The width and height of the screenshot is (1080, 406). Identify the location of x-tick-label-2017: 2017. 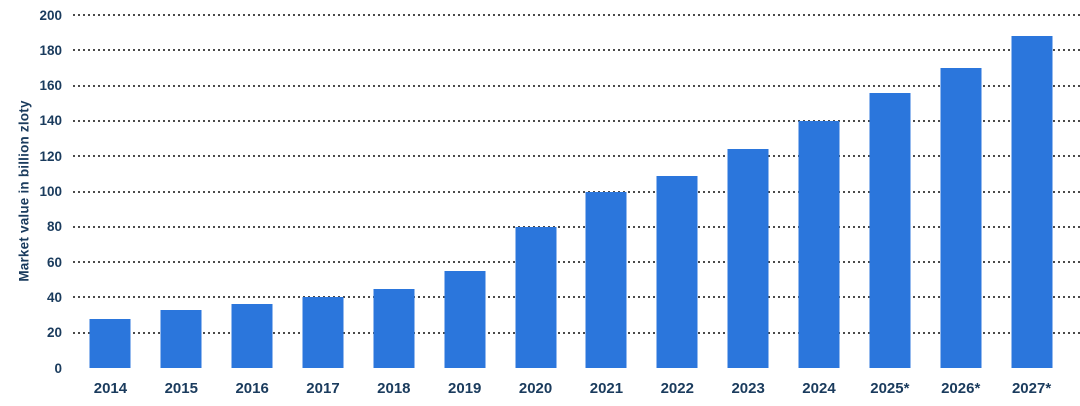
(323, 388).